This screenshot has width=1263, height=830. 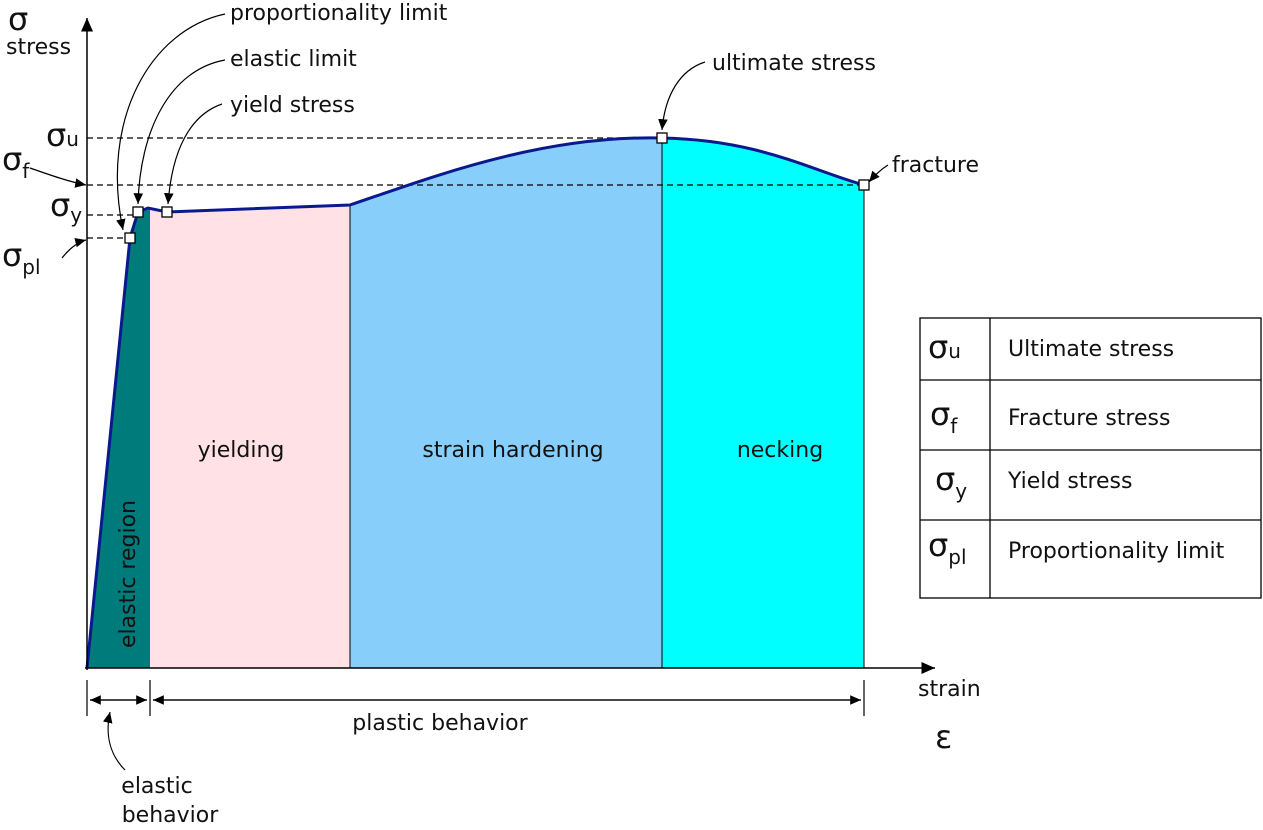 What do you see at coordinates (943, 737) in the screenshot?
I see `x-symbol: ε` at bounding box center [943, 737].